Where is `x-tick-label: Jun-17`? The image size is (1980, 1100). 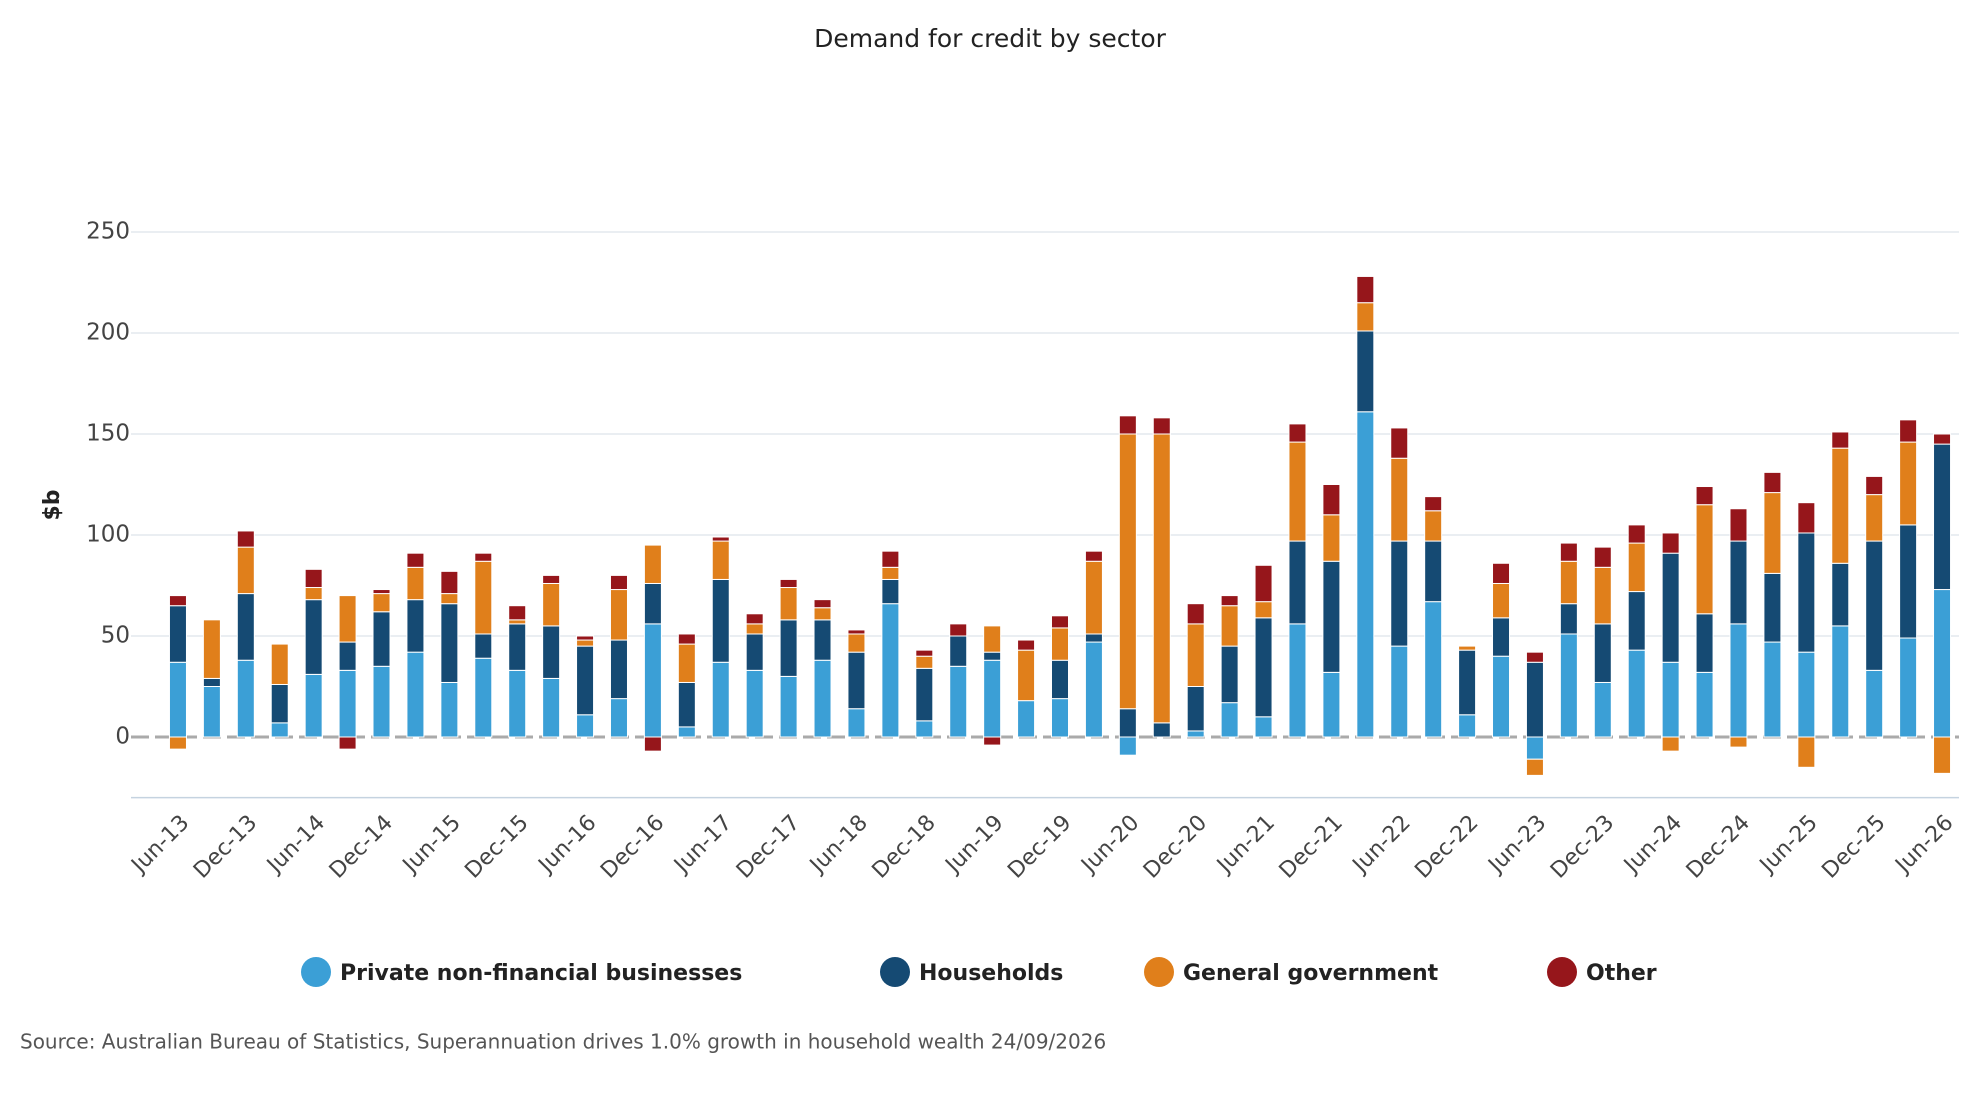 x-tick-label: Jun-17 is located at coordinates (702, 844).